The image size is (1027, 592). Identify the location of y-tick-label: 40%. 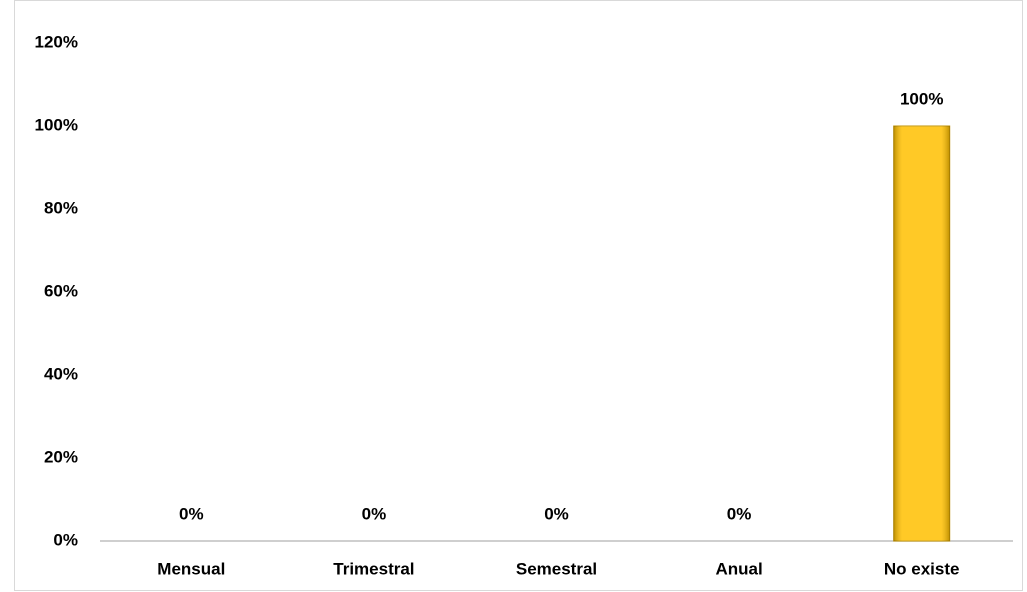
(61, 373).